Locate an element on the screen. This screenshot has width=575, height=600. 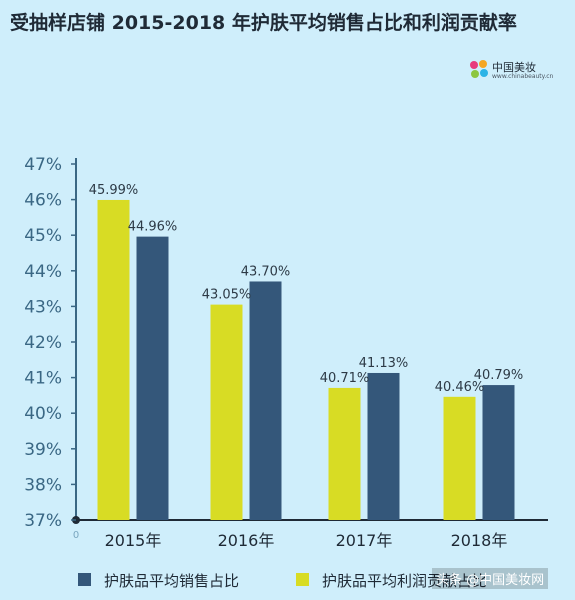
y-tick-label: 40% is located at coordinates (43, 414).